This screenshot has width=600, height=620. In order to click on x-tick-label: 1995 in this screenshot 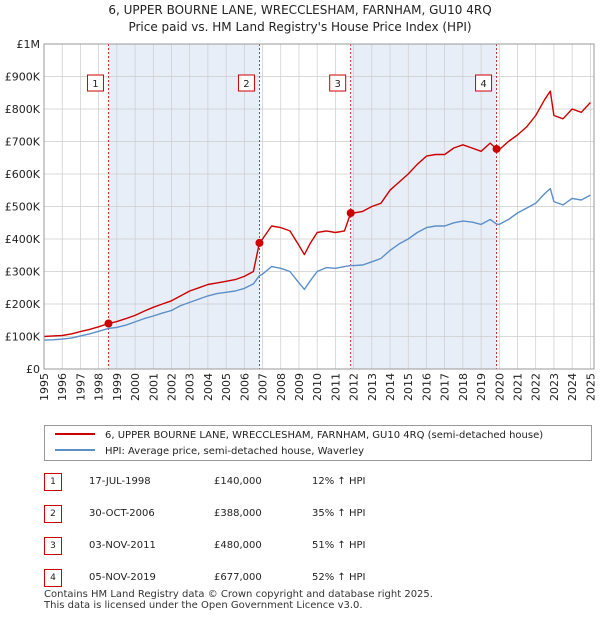, I will do `click(44, 387)`.